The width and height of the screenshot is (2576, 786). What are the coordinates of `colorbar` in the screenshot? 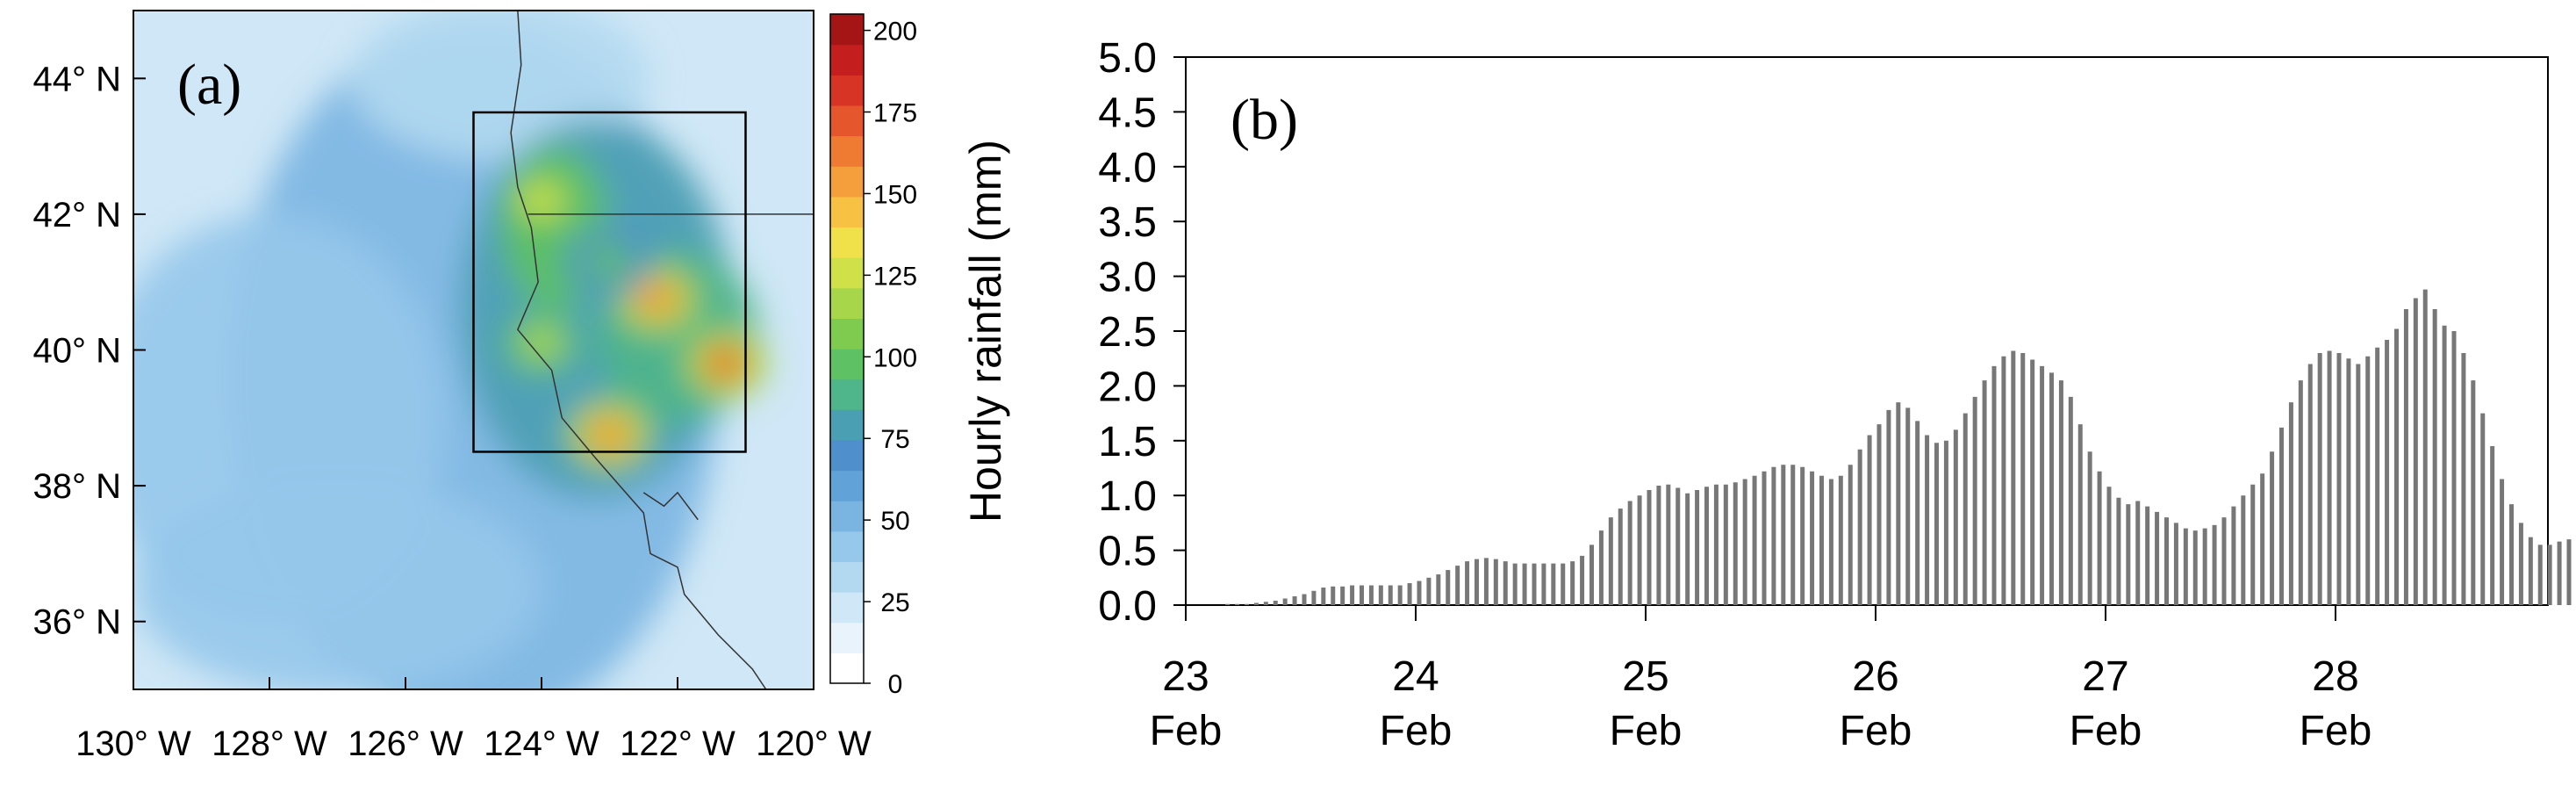 It's located at (847, 348).